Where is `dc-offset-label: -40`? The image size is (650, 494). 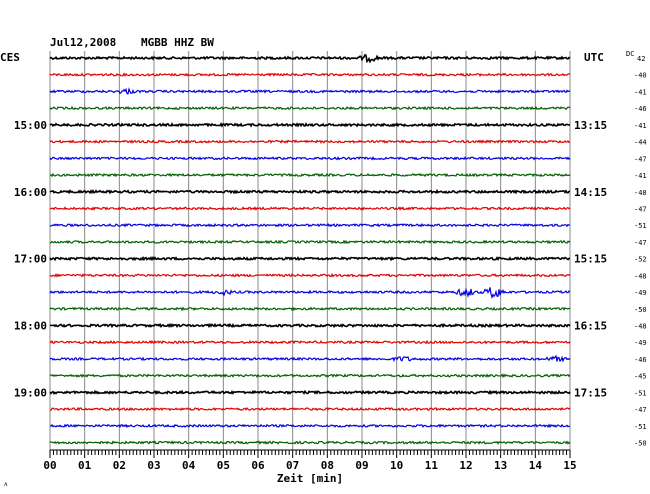
dc-offset-label: -40 is located at coordinates (640, 76).